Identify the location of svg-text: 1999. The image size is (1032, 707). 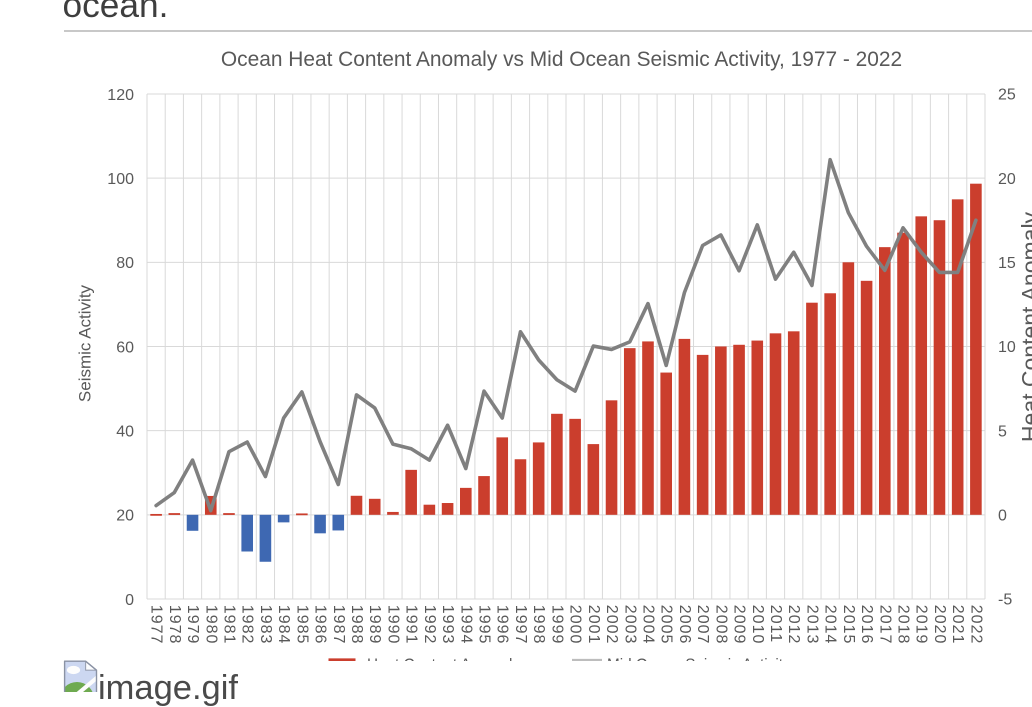
(556, 625).